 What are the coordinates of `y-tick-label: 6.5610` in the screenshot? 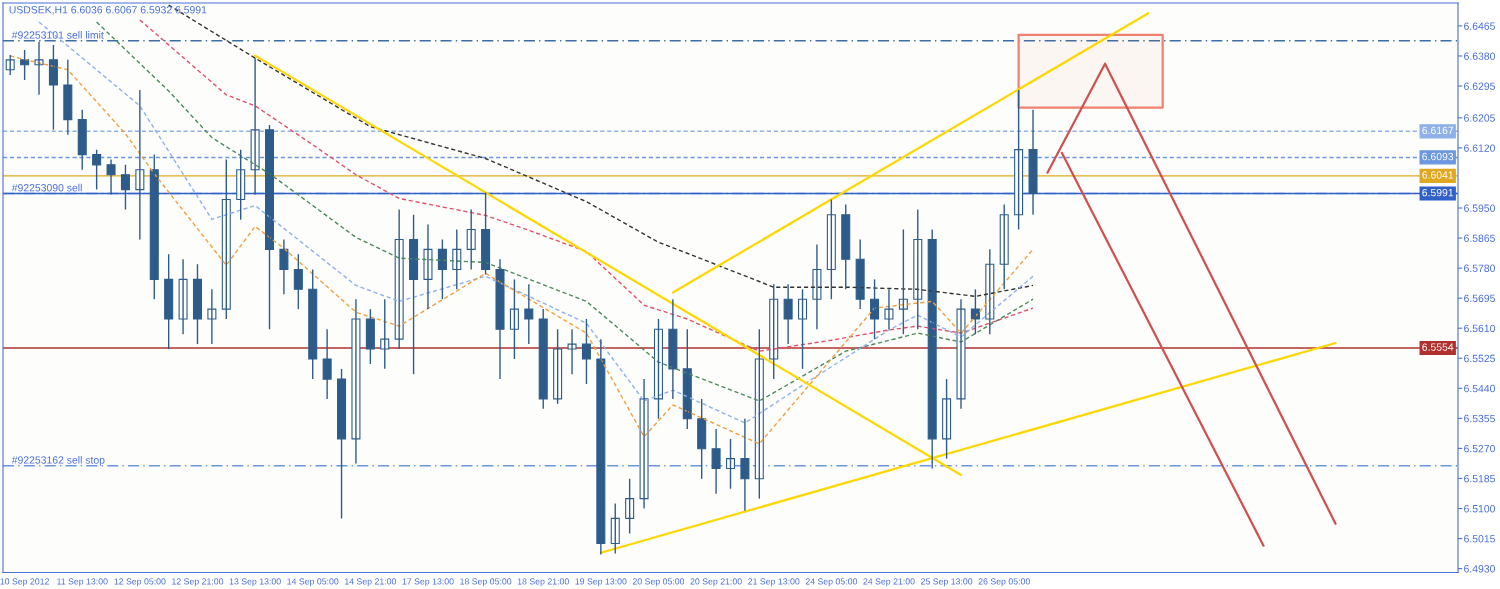 It's located at (1480, 328).